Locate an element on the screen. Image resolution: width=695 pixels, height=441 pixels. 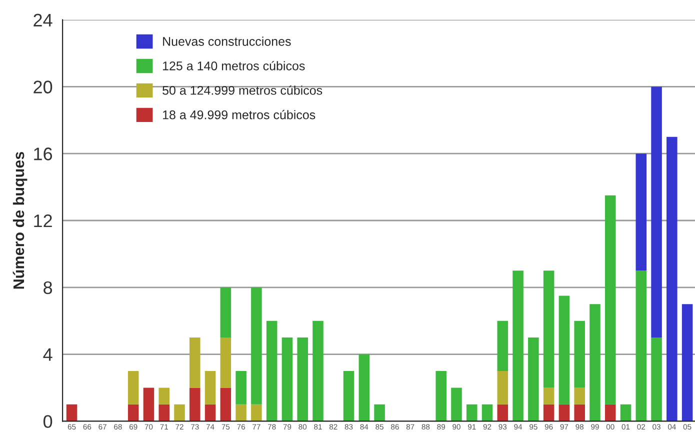
y-tick-label: 0 is located at coordinates (47, 421).